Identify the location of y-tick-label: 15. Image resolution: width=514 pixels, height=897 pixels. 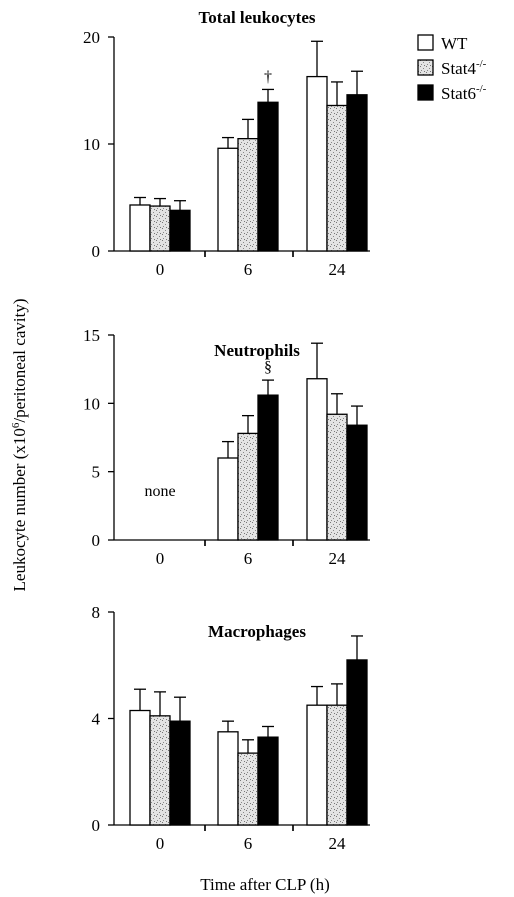
(91, 335).